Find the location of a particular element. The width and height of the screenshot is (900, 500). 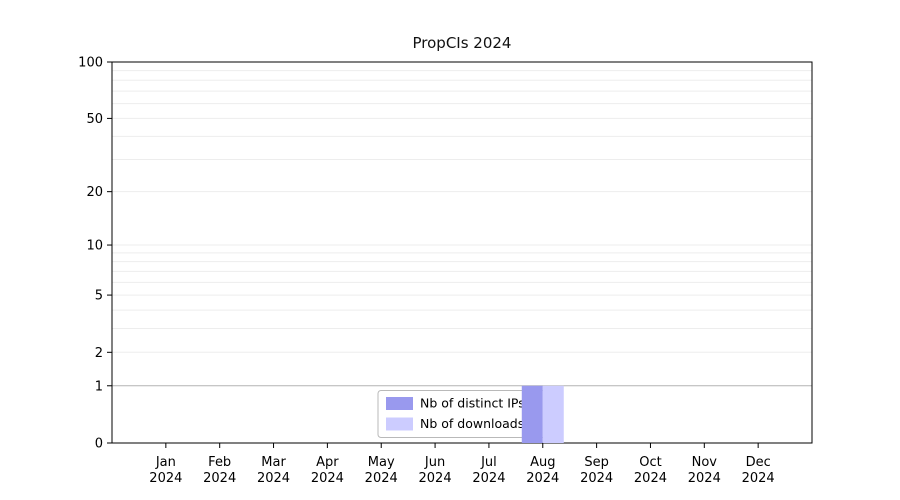

x-tick-label-month: Jan is located at coordinates (165, 462).